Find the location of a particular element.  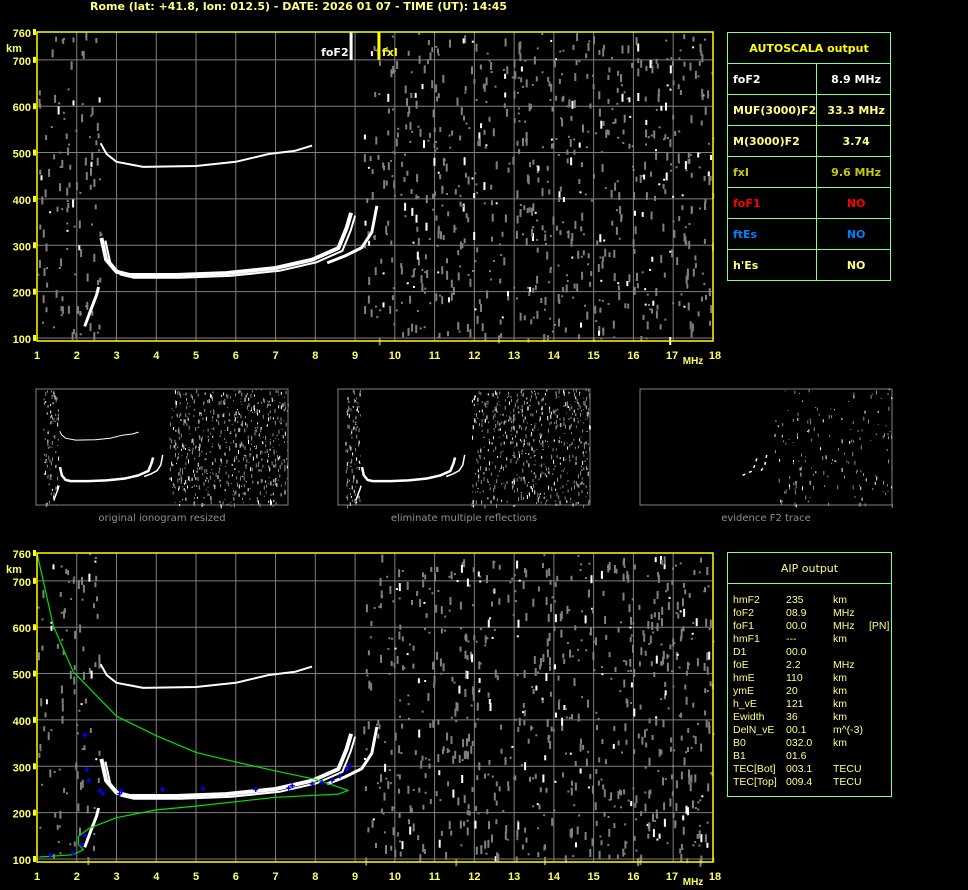

aip-row: Ewidth 36 km is located at coordinates (809, 717).